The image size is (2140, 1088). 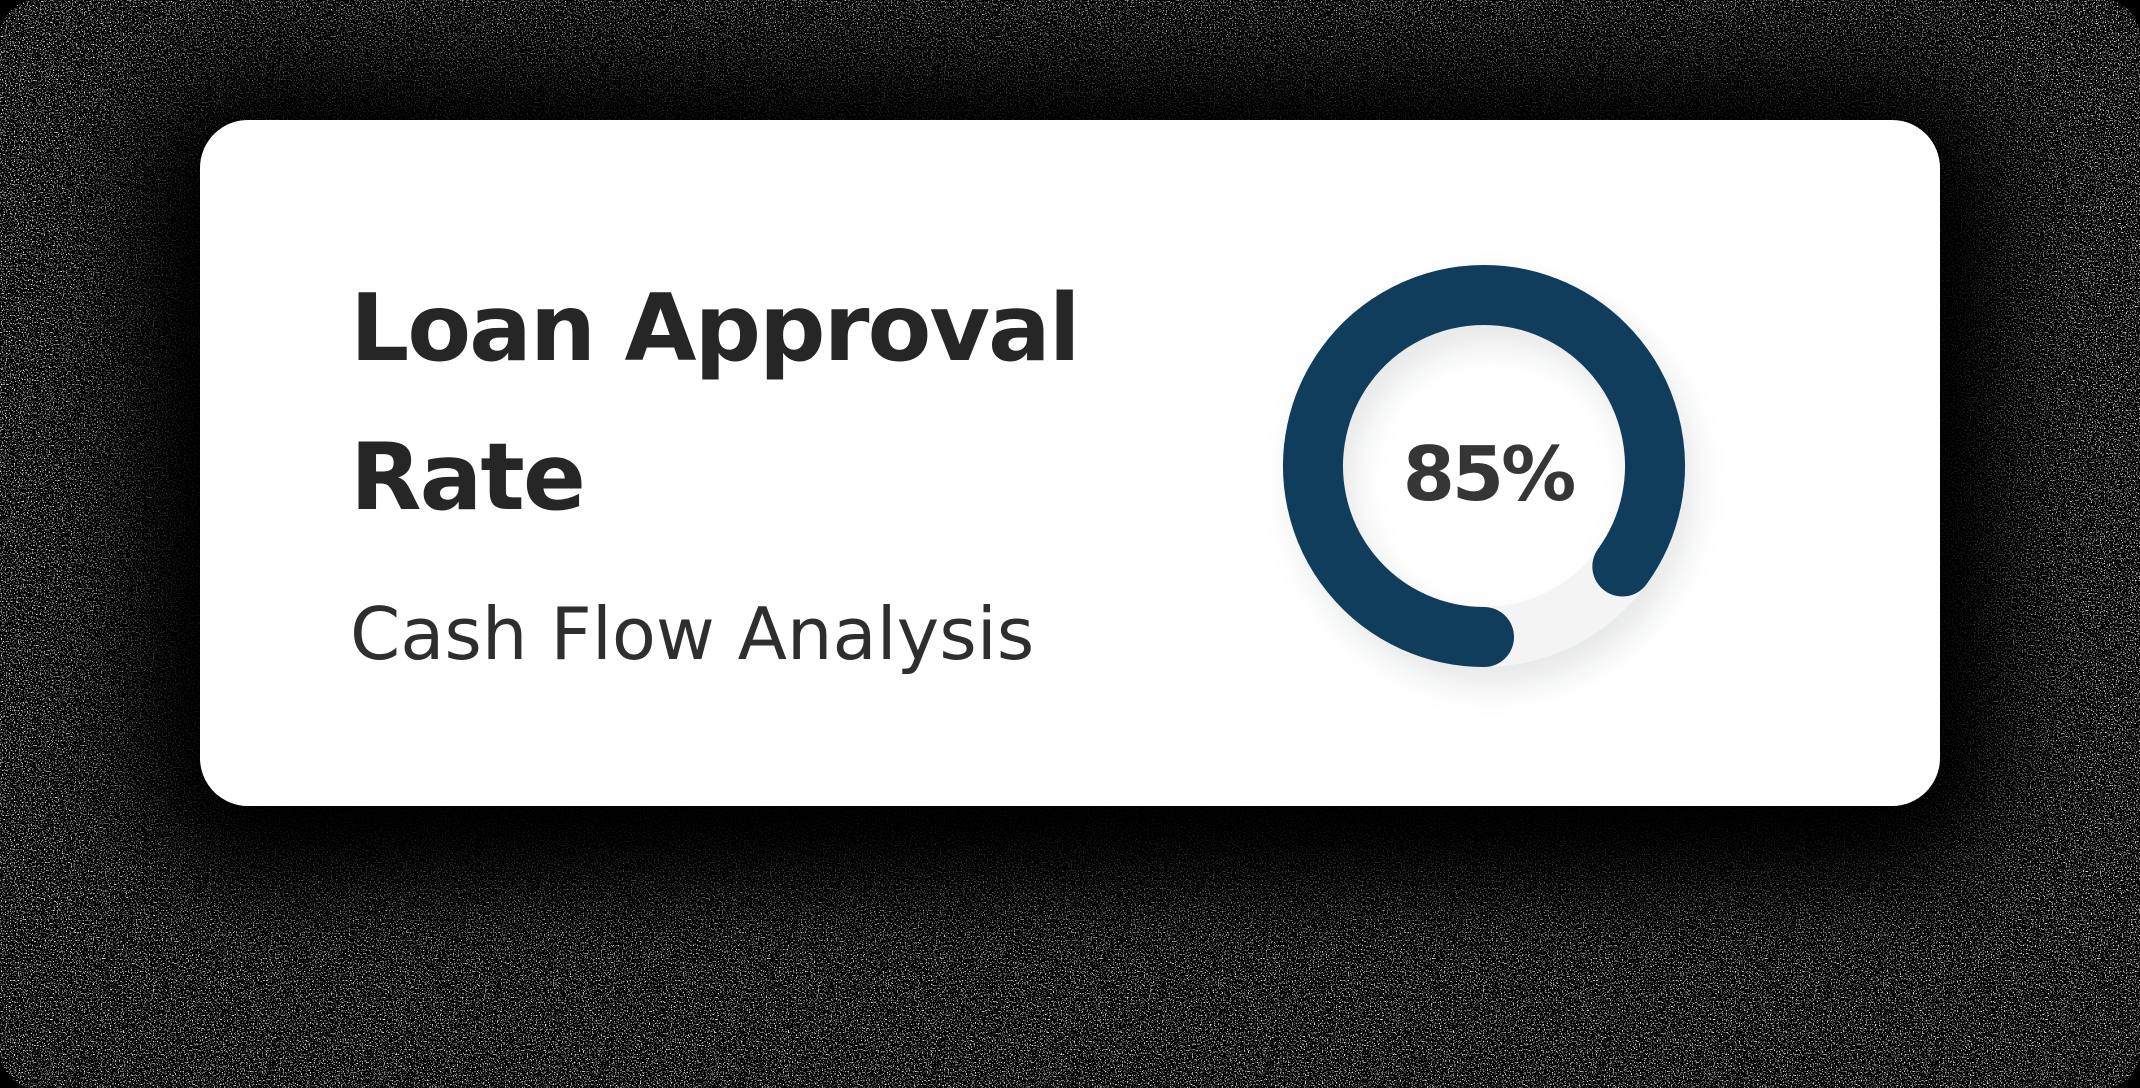 I want to click on progress-value-label: 85%, so click(x=1489, y=474).